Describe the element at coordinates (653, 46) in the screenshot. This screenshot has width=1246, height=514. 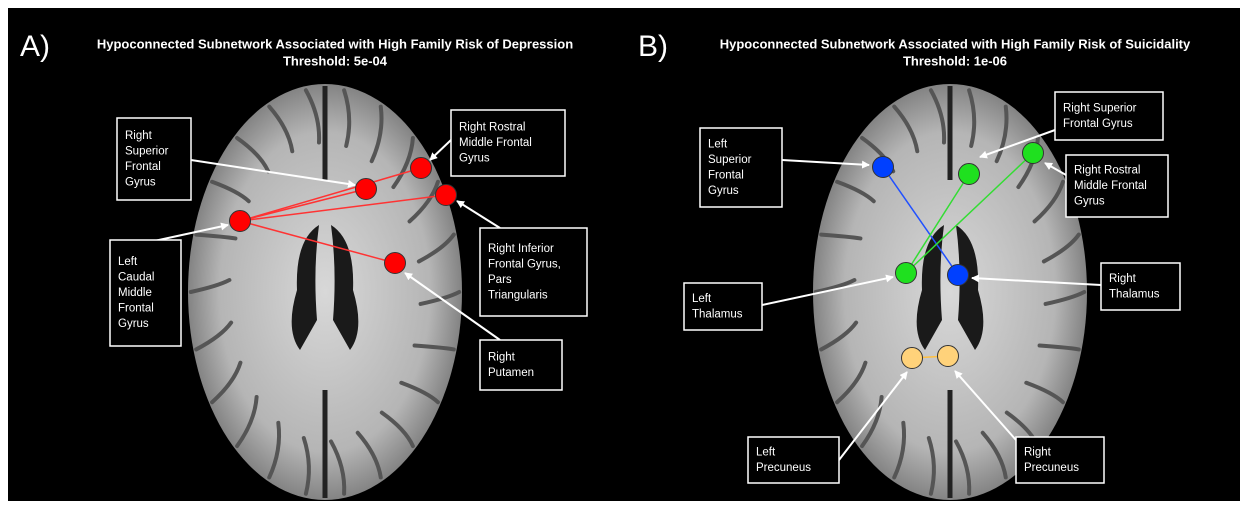
I see `panel-letter: B)` at that location.